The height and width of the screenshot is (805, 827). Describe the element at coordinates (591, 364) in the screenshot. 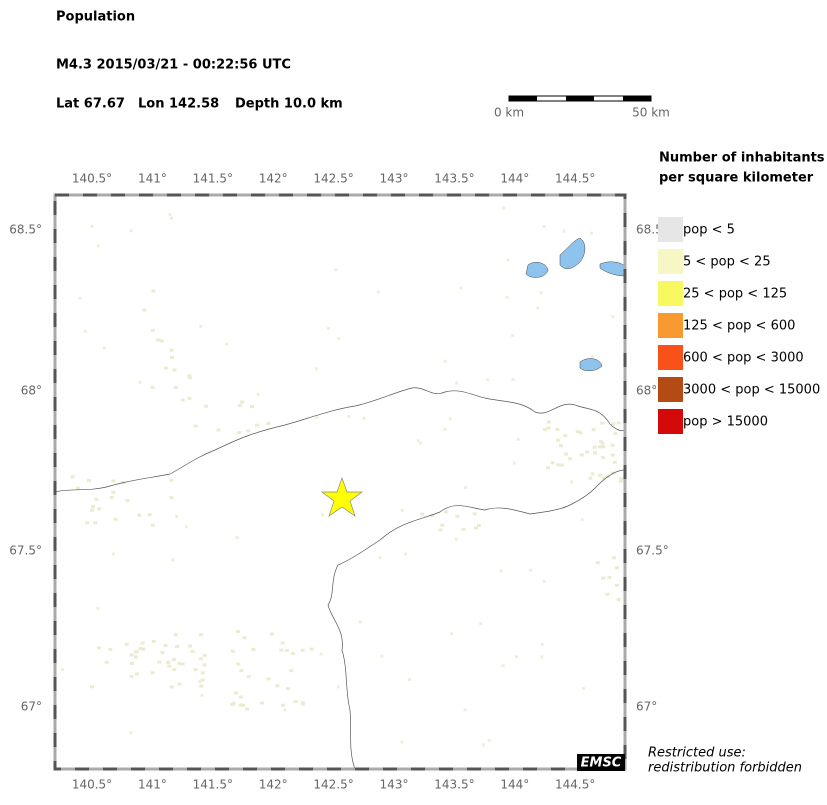

I see `lake` at that location.